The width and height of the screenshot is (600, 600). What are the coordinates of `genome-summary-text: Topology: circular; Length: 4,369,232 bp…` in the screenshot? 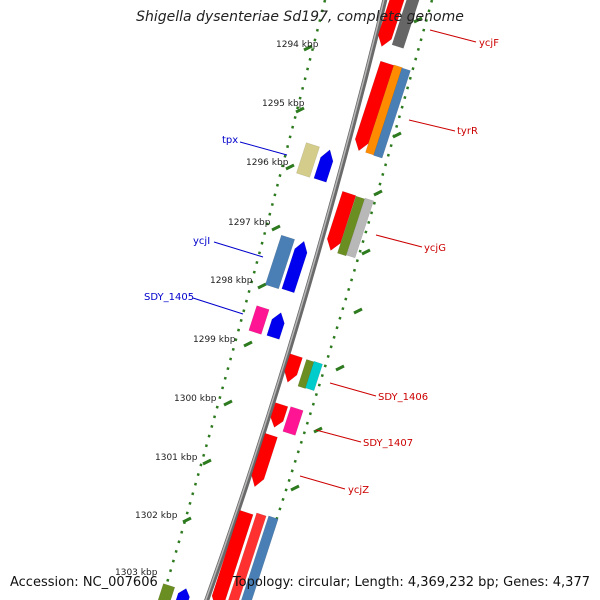 It's located at (411, 582).